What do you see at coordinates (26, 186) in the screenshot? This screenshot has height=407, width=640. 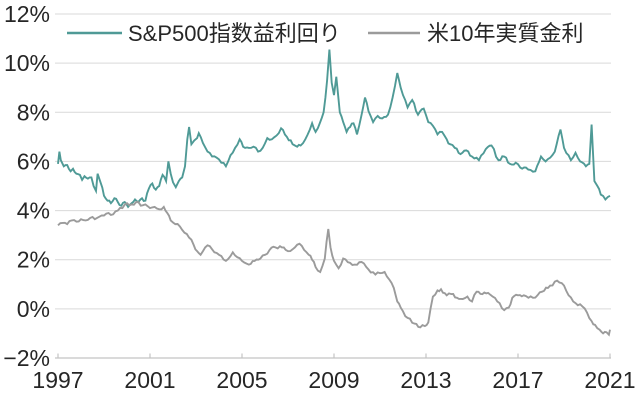 I see `y-axis-labels: 12% 10% 8% 6% 4% 2% 0% −2%` at bounding box center [26, 186].